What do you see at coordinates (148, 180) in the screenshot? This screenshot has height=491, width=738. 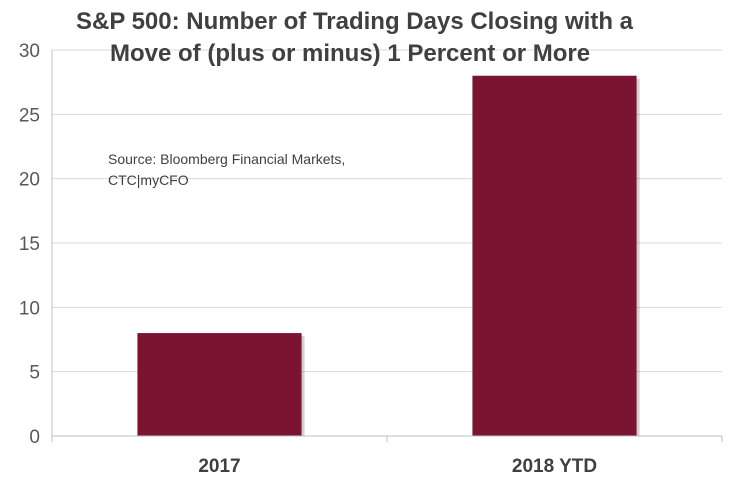 I see `source-annotation-line-2: CTC|myCFO` at bounding box center [148, 180].